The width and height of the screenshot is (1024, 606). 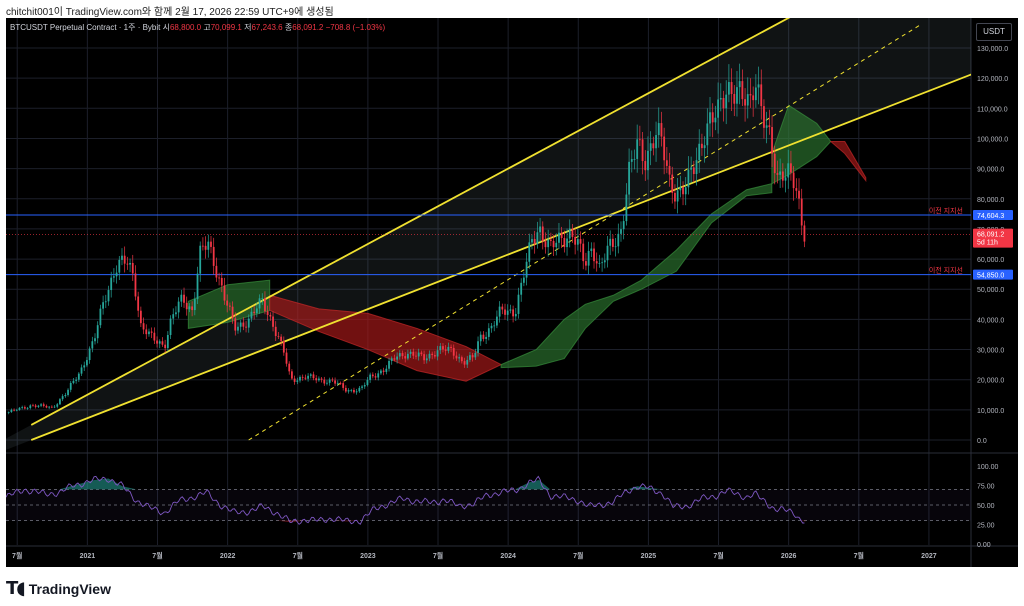 What do you see at coordinates (986, 487) in the screenshot?
I see `rsi-tick-label: 75.00` at bounding box center [986, 487].